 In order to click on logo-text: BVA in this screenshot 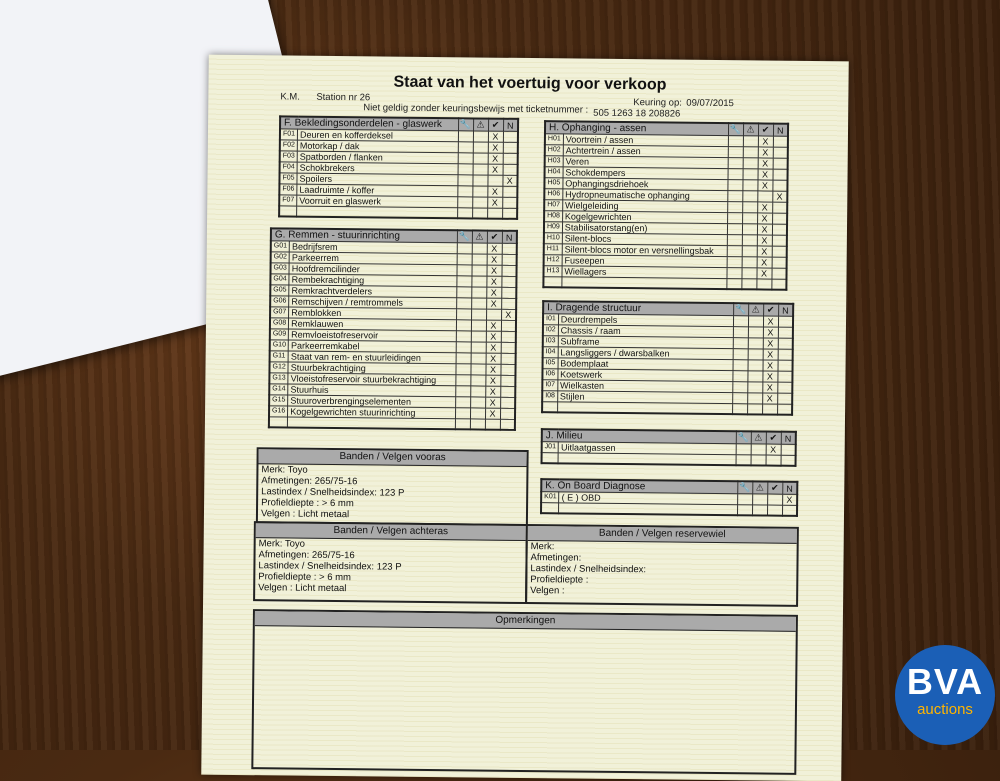, I will do `click(945, 681)`.